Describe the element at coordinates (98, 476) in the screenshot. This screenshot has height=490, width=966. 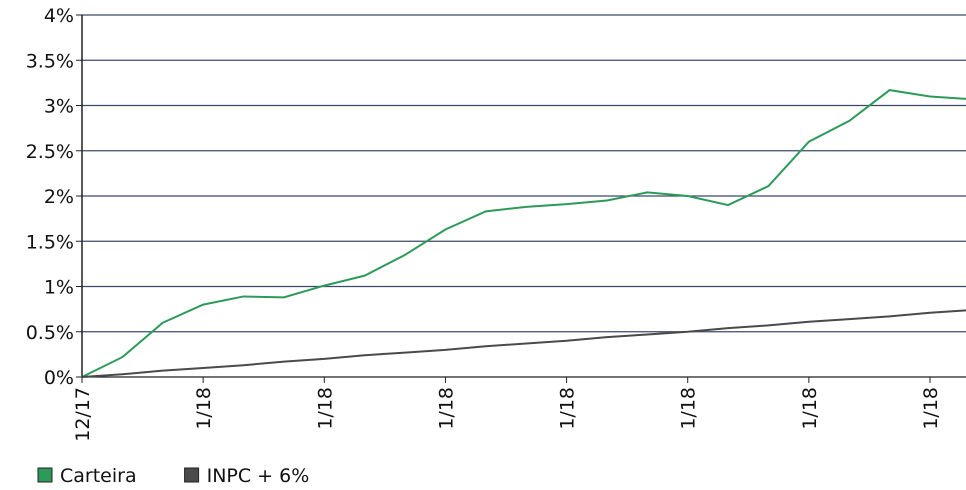
I see `legend-label: Carteira` at that location.